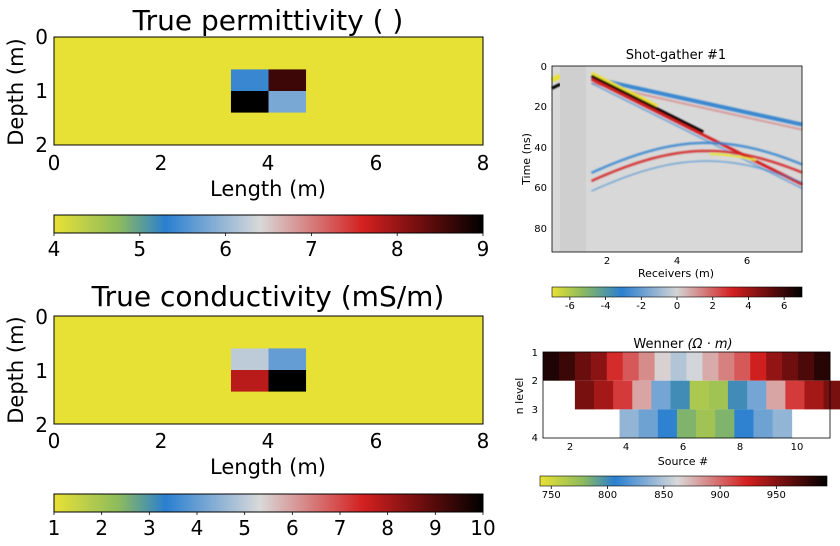 Image resolution: width=840 pixels, height=546 pixels. I want to click on permittivity-colorbar-ticks: 4 5 6 7 8 9, so click(268, 247).